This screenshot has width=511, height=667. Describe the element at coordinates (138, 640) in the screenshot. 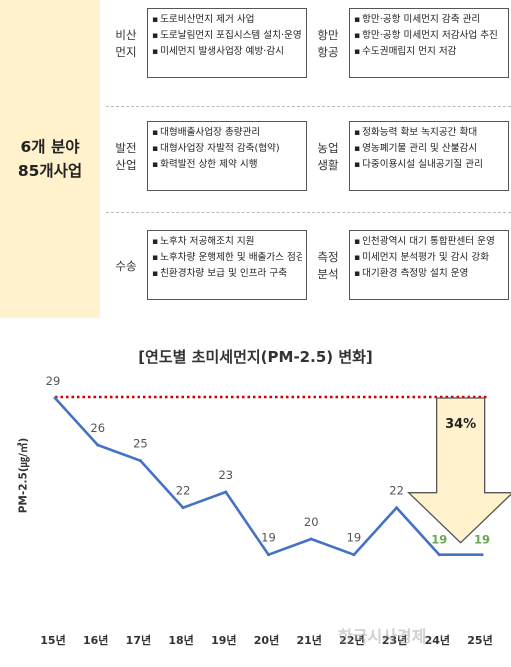

I see `x-tick-label: 17년` at that location.